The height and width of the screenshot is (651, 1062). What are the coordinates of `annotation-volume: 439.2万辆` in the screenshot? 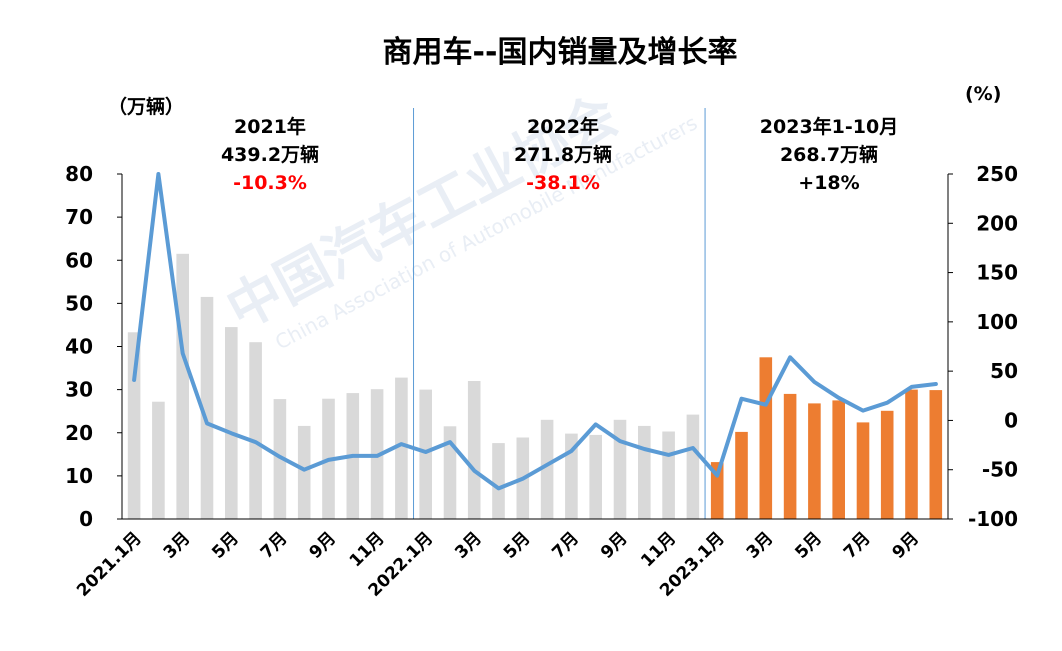 It's located at (270, 154).